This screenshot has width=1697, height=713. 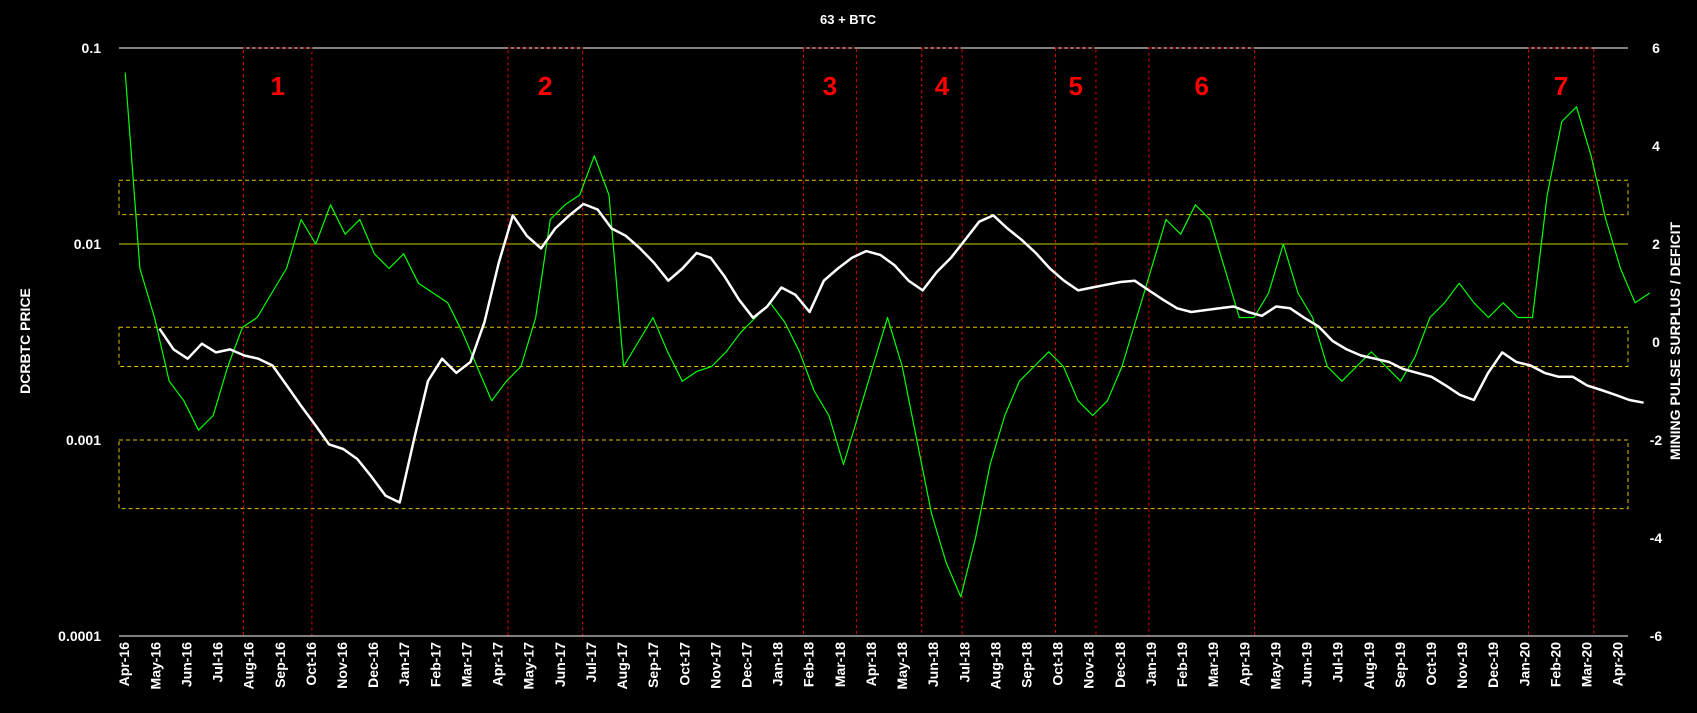 I want to click on zone-label: 7, so click(x=1561, y=86).